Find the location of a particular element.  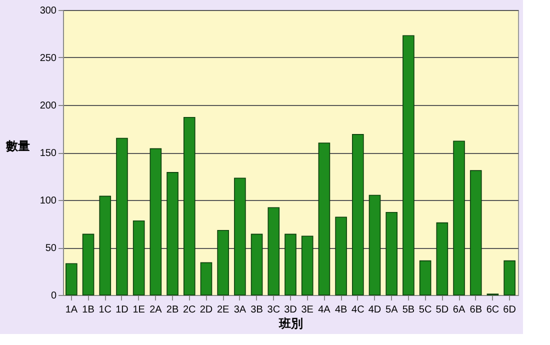

y-axis-title: 數量 is located at coordinates (17, 146).